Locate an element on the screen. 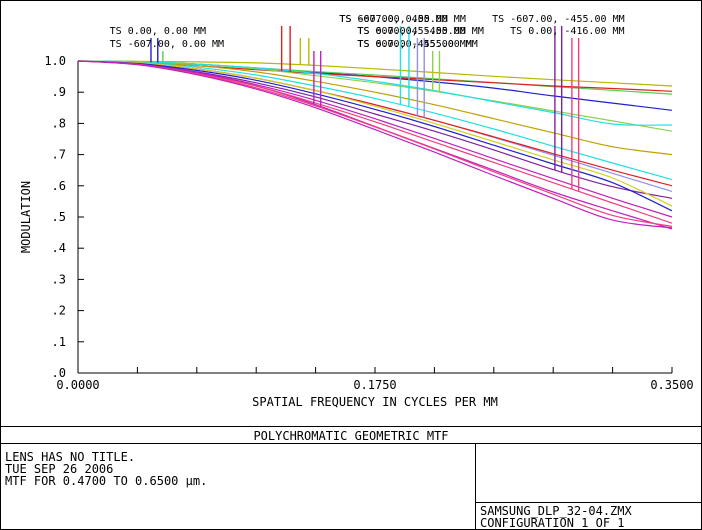 This screenshot has height=530, width=702. legend-label: TS 0.00, 0.00 MM is located at coordinates (158, 31).